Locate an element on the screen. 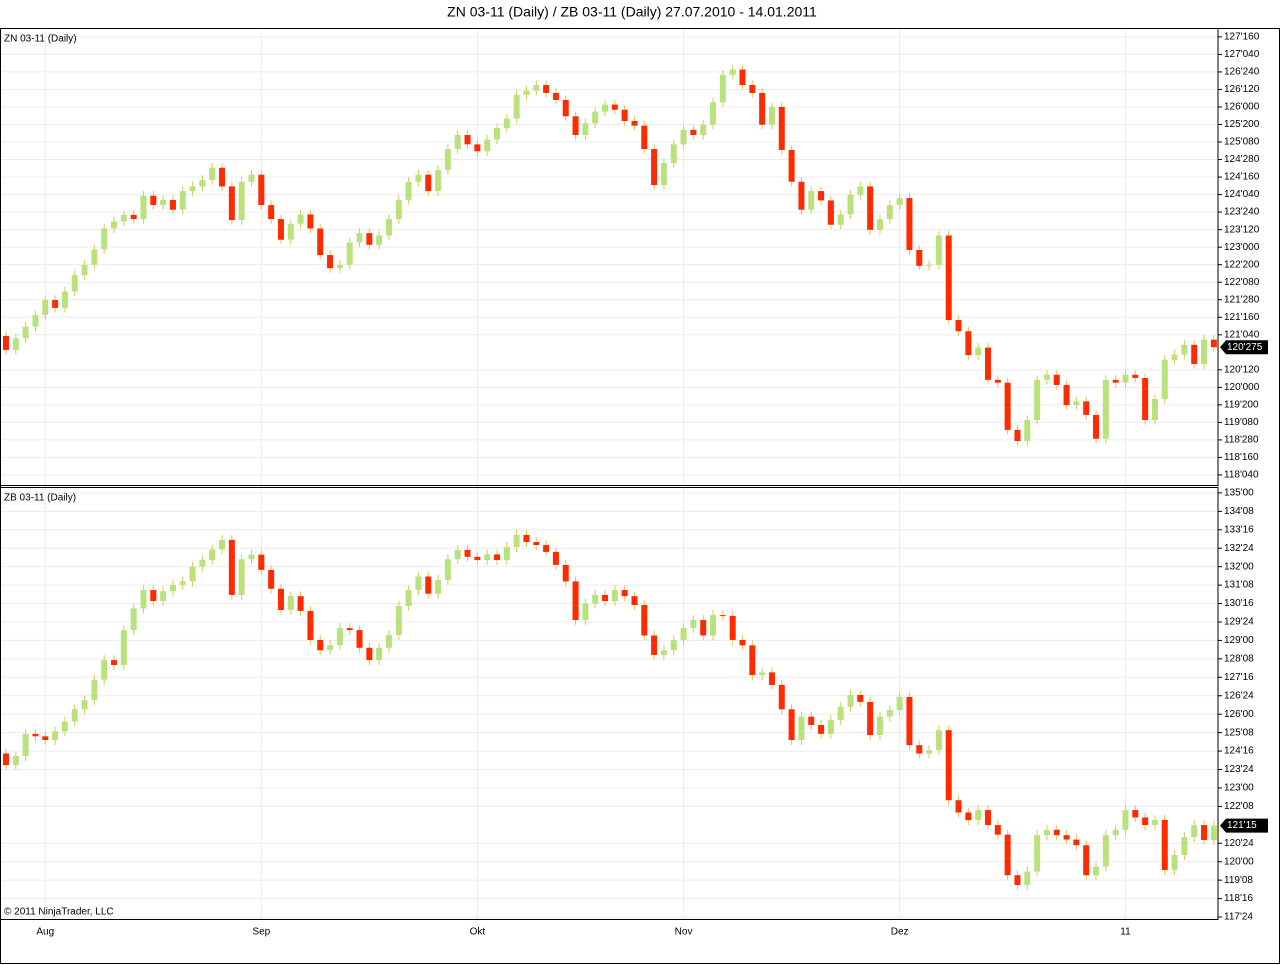 The width and height of the screenshot is (1280, 965). y-tick-label: 123'24 is located at coordinates (1239, 769).